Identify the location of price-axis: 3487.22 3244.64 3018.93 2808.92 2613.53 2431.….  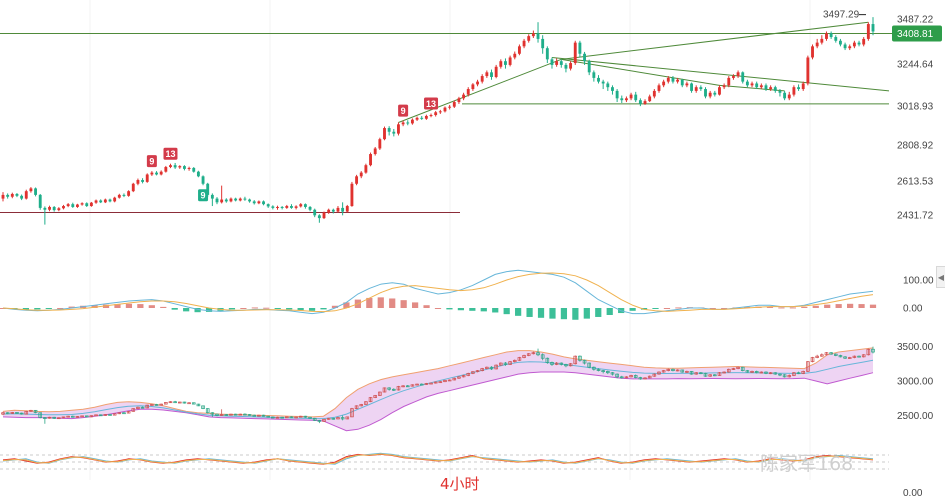
(915, 118).